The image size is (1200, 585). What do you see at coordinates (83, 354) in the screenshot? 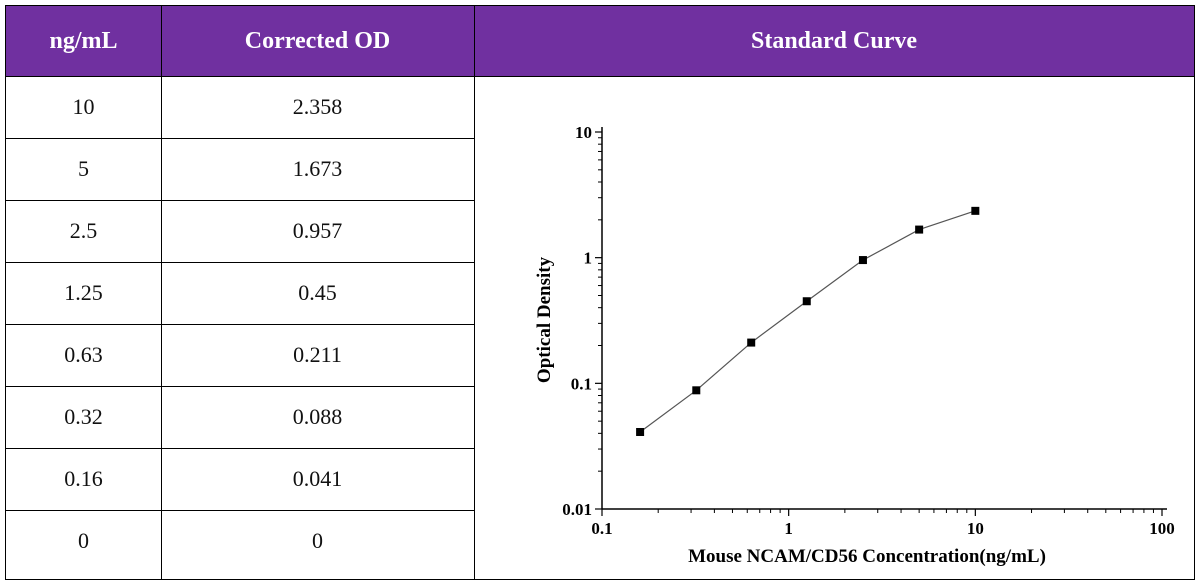
I see `cell-concentration: 0.63` at bounding box center [83, 354].